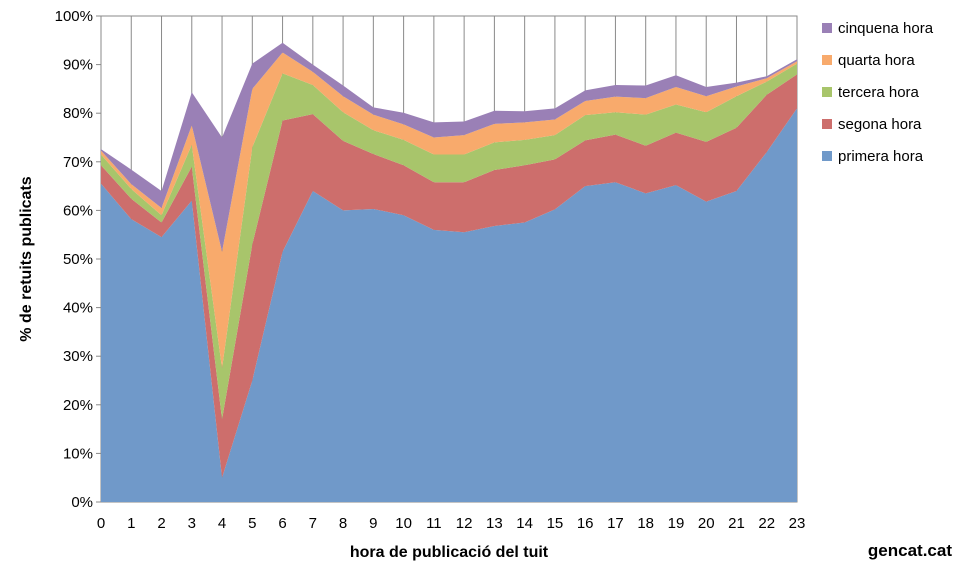 The image size is (967, 576). What do you see at coordinates (161, 523) in the screenshot?
I see `x-tick-label-2: 2` at bounding box center [161, 523].